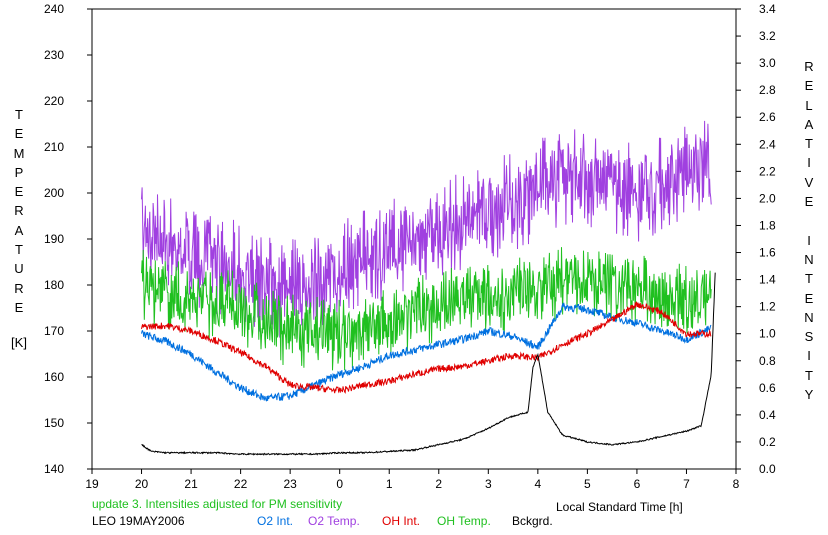 Image resolution: width=828 pixels, height=535 pixels. What do you see at coordinates (767, 63) in the screenshot?
I see `y-right-tick-label: 3.0` at bounding box center [767, 63].